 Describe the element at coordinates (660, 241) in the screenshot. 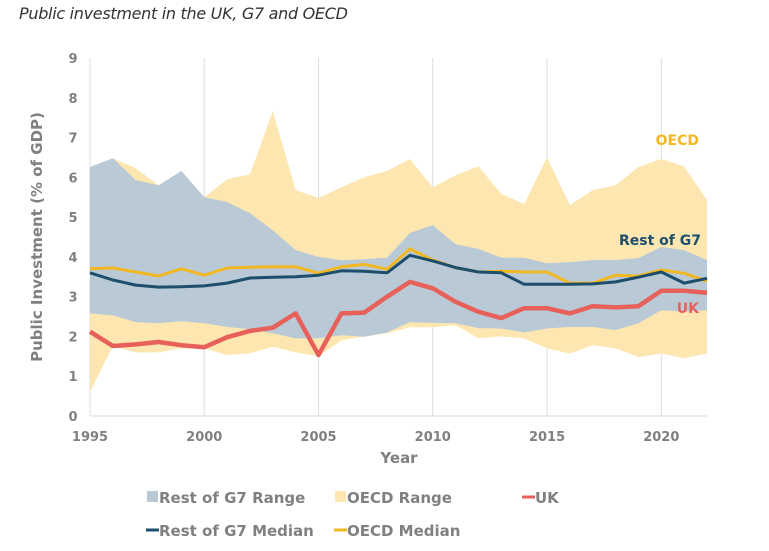

I see `annotation-rest-of-g7: Rest of G7` at that location.